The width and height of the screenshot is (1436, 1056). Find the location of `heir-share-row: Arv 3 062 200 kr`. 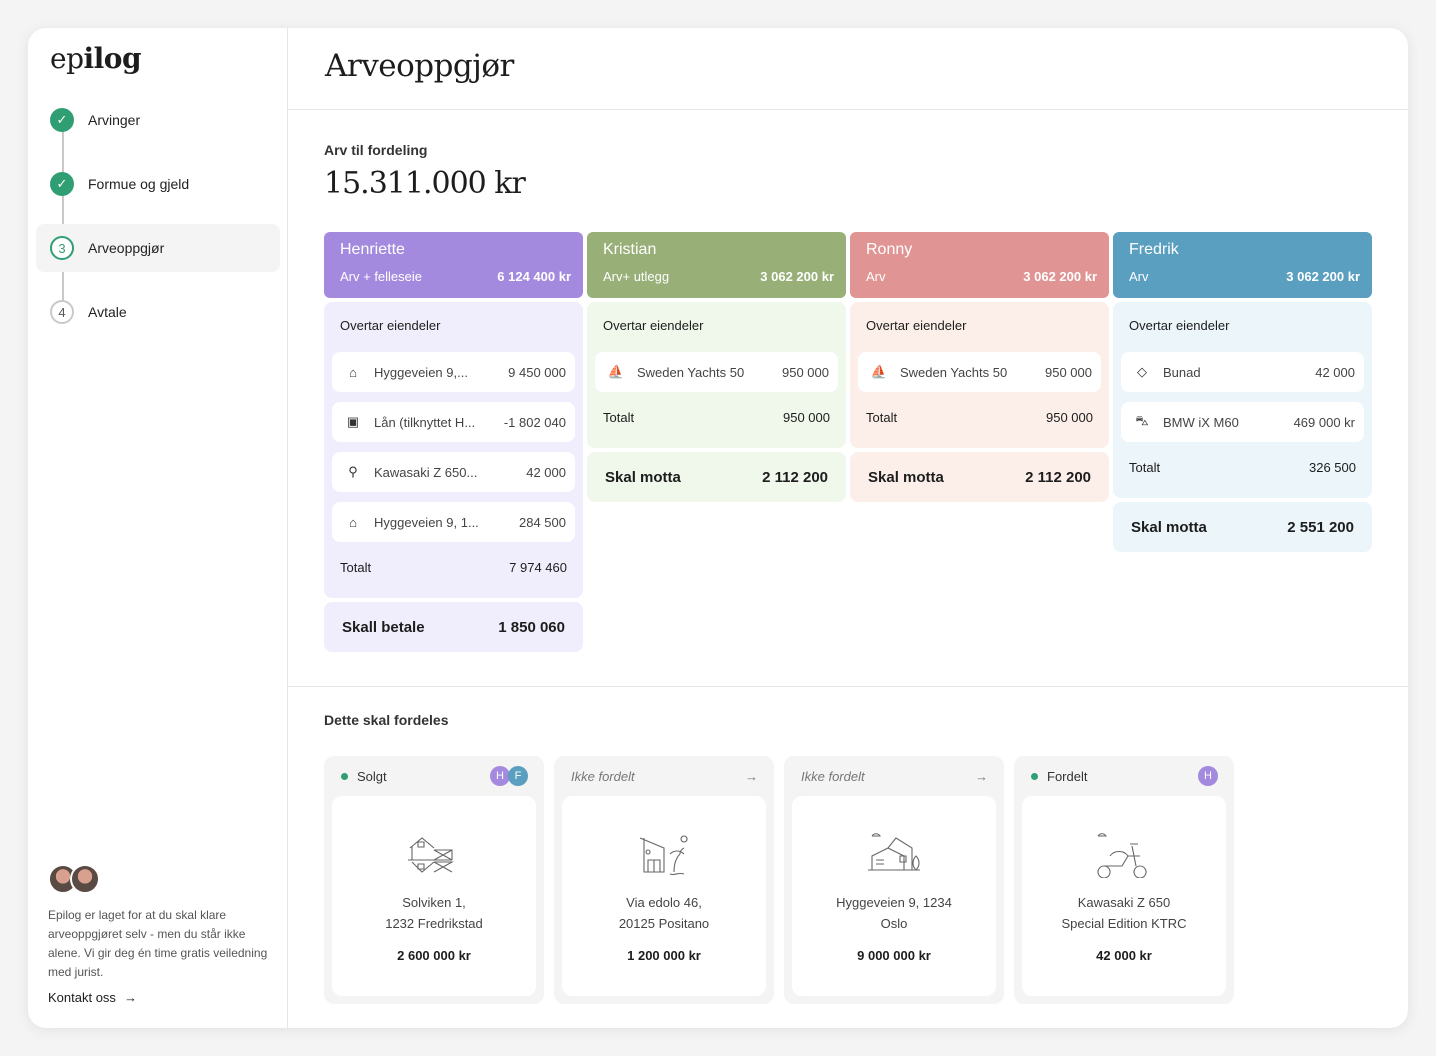

heir-share-row: Arv 3 062 200 kr is located at coordinates (1244, 276).